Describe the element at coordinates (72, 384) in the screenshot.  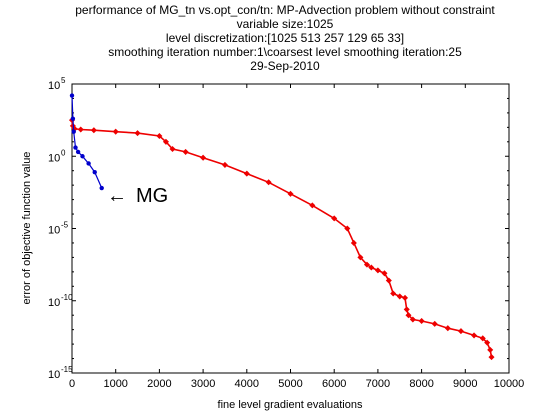
I see `x-tick-label: 0` at that location.